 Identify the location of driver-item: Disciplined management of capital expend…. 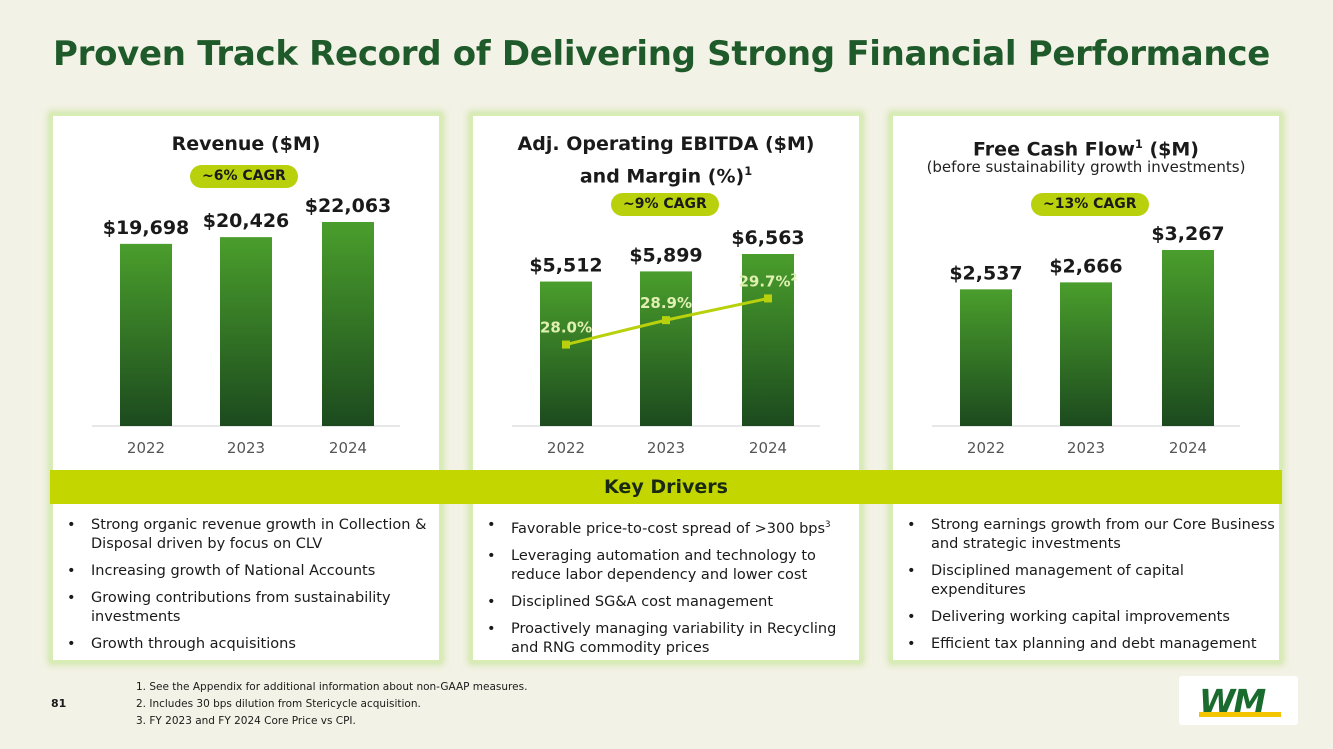
(1091, 581).